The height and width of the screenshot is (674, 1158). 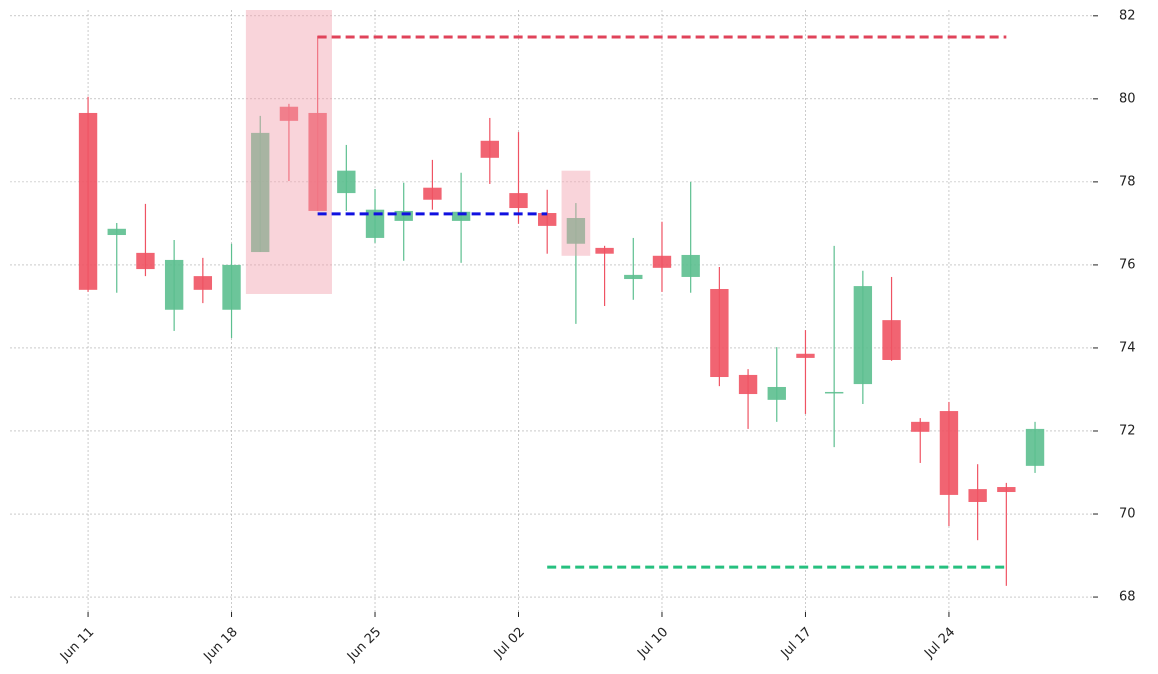 What do you see at coordinates (652, 643) in the screenshot?
I see `x-tick-label: Jul 10` at bounding box center [652, 643].